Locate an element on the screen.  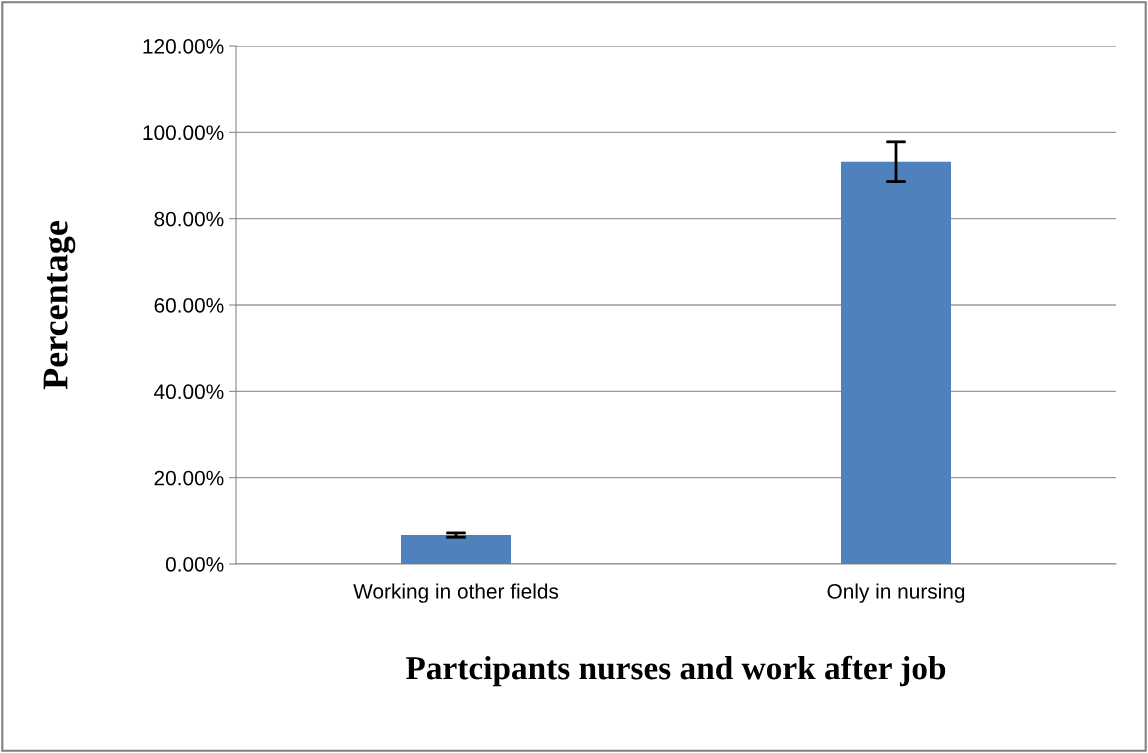
y-axis-title: Percentage is located at coordinates (59, 305).